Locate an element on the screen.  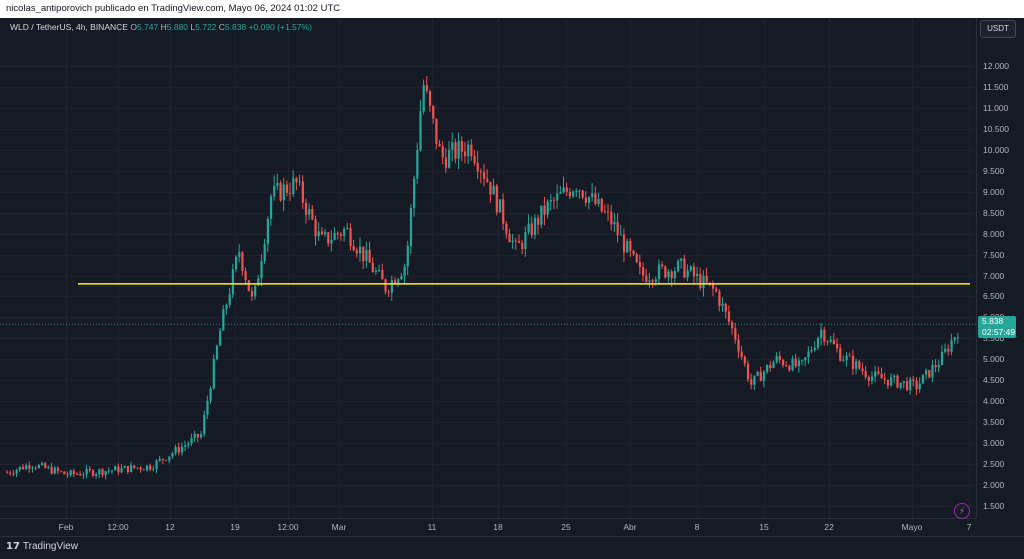
close-label: C is located at coordinates (221, 27).